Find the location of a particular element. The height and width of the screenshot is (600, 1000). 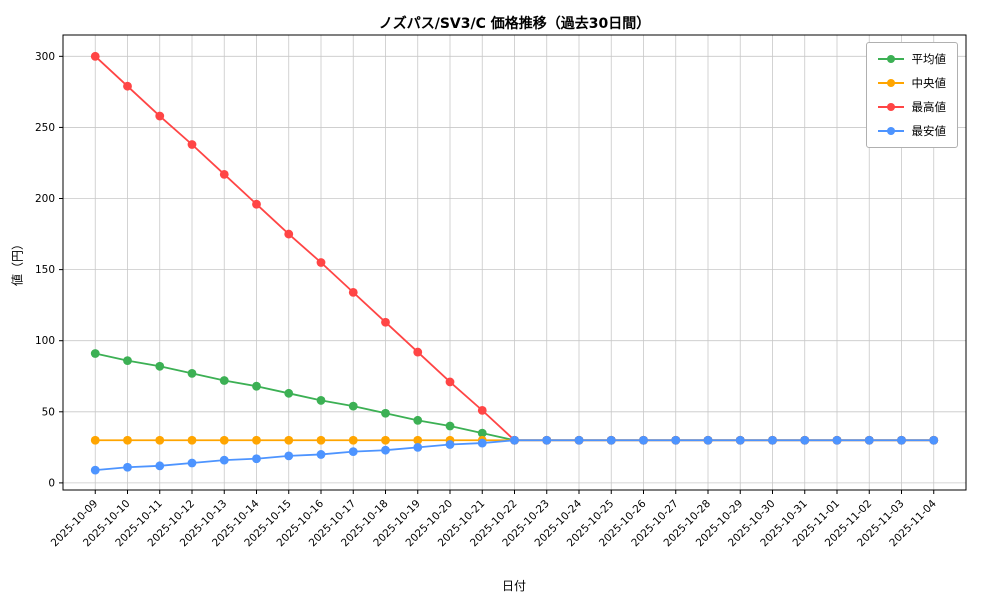

legend-item-median: 中央値 is located at coordinates (912, 83).